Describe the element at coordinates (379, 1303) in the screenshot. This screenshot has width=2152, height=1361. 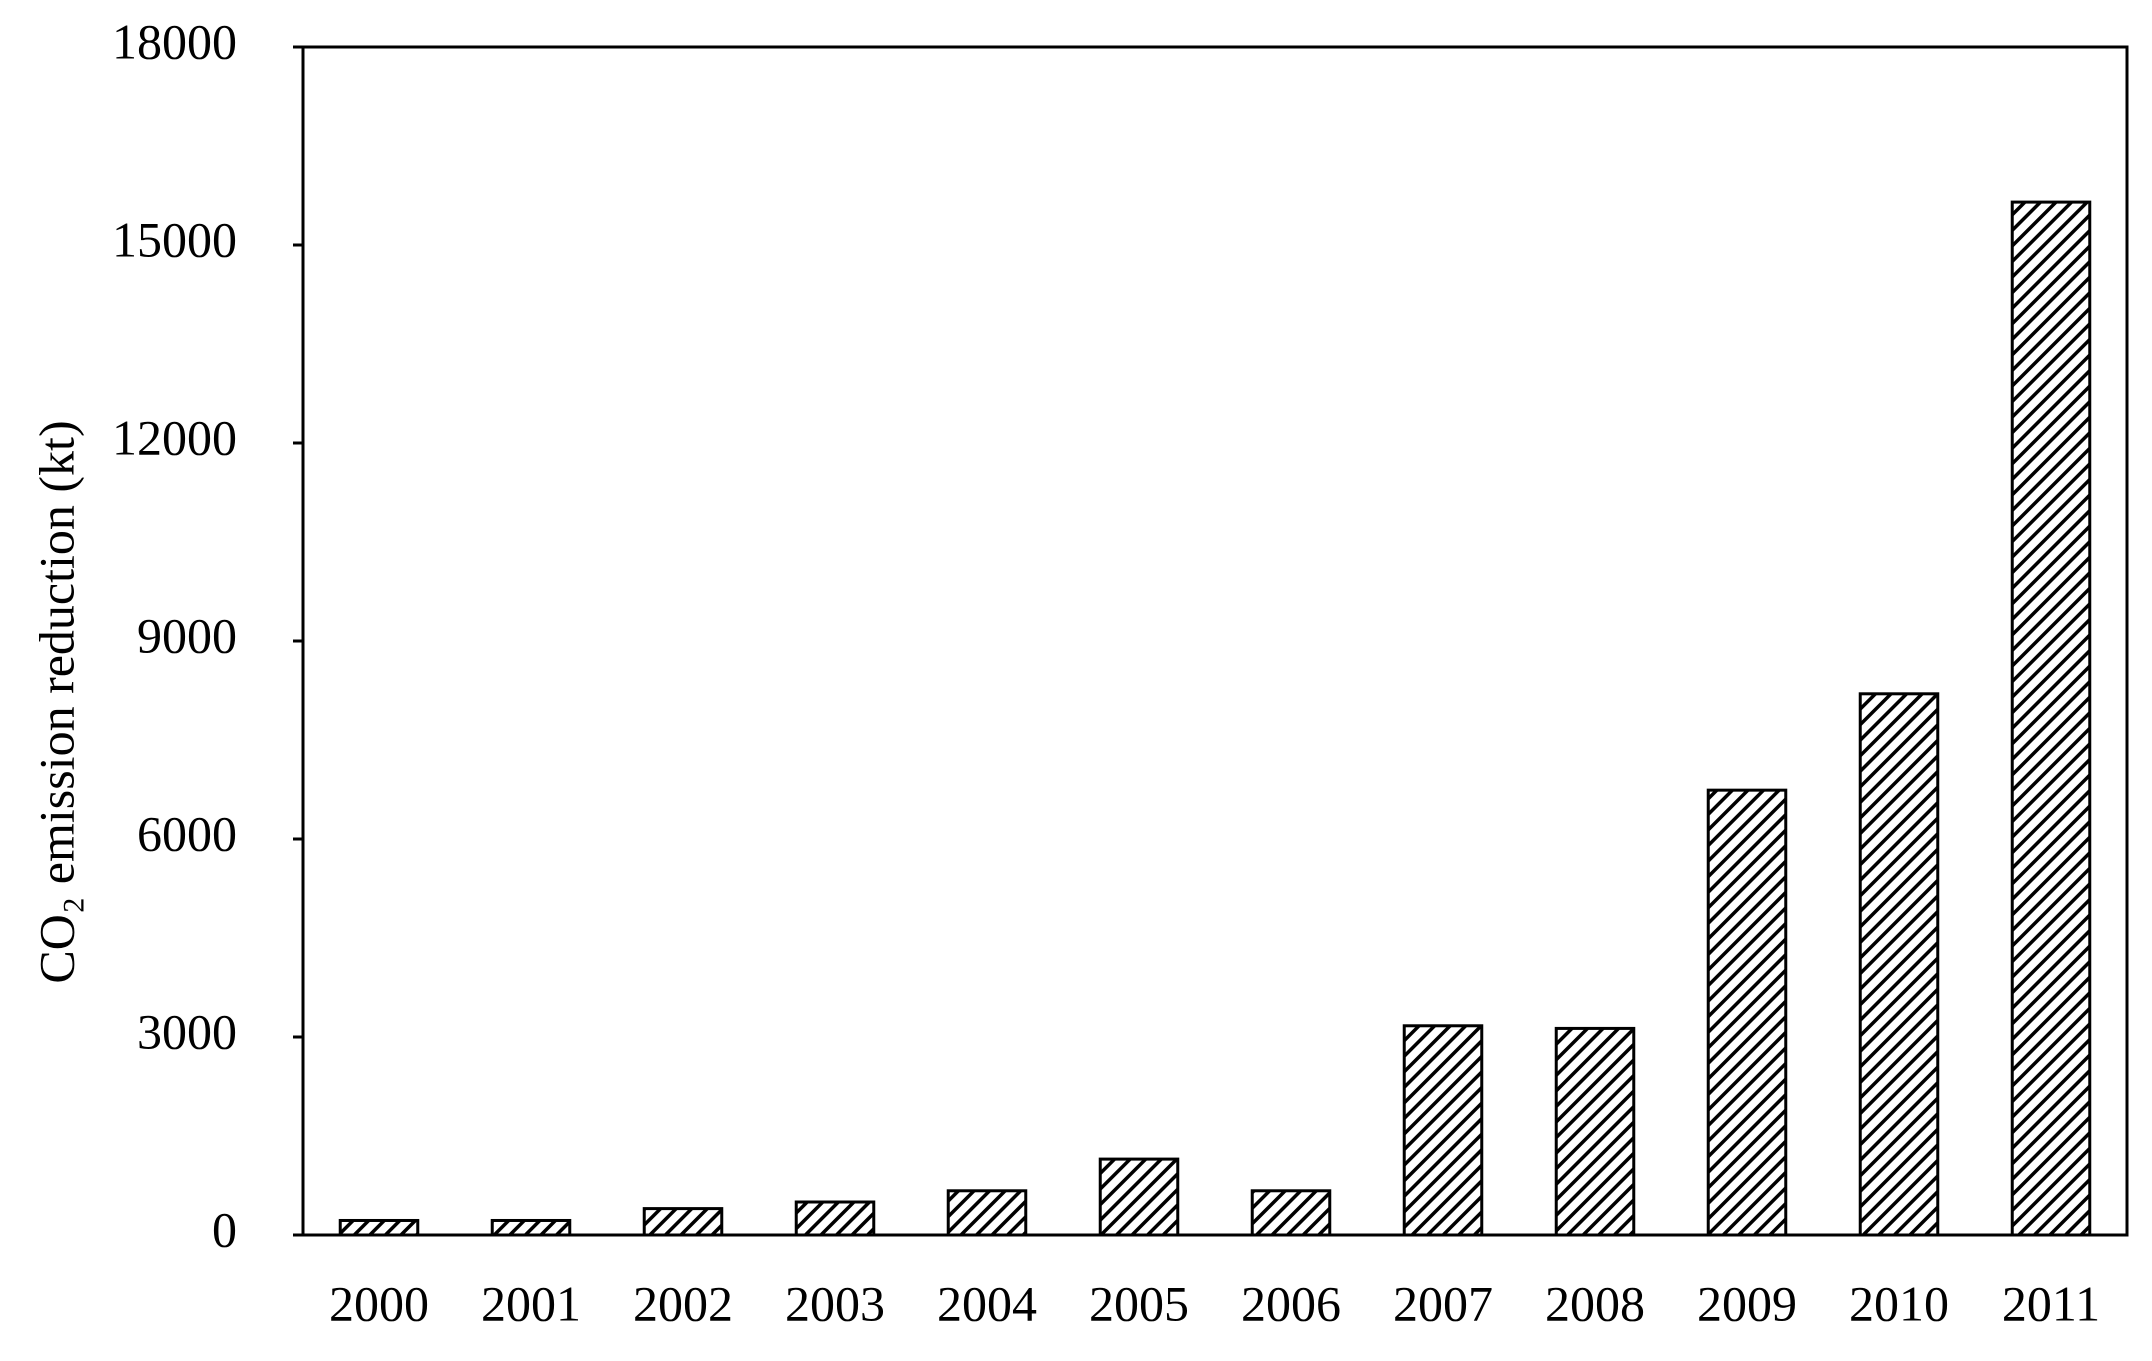
I see `x-tick-label: 2000` at that location.